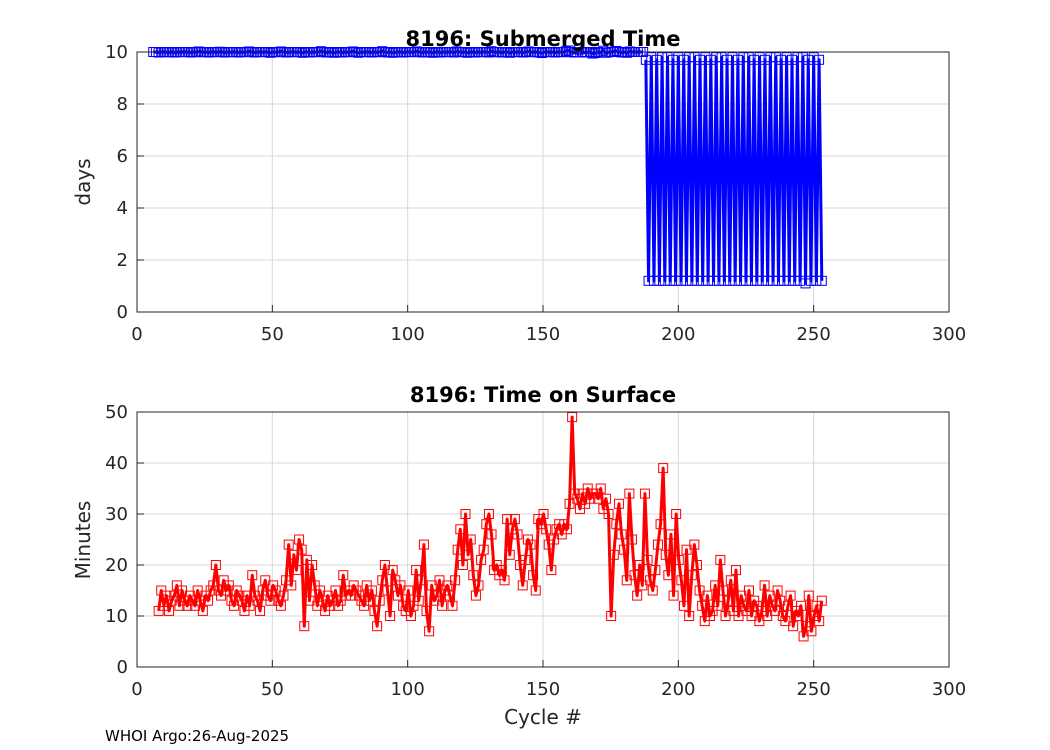  Describe the element at coordinates (122, 104) in the screenshot. I see `y-tick-label: 8` at that location.